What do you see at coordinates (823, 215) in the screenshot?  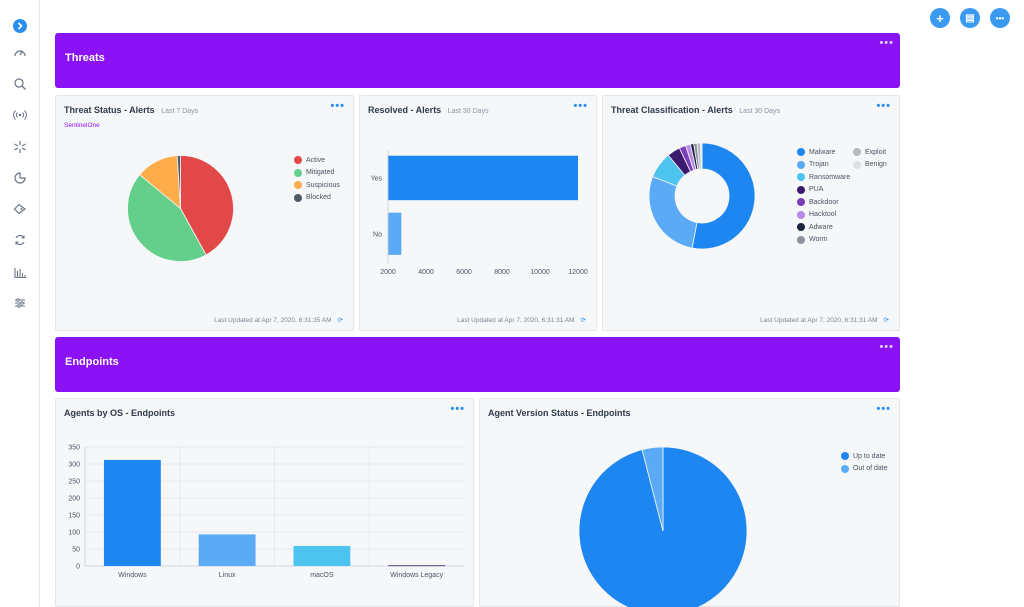 I see `threat-classification-legend-item-hacktool: Hacktool` at bounding box center [823, 215].